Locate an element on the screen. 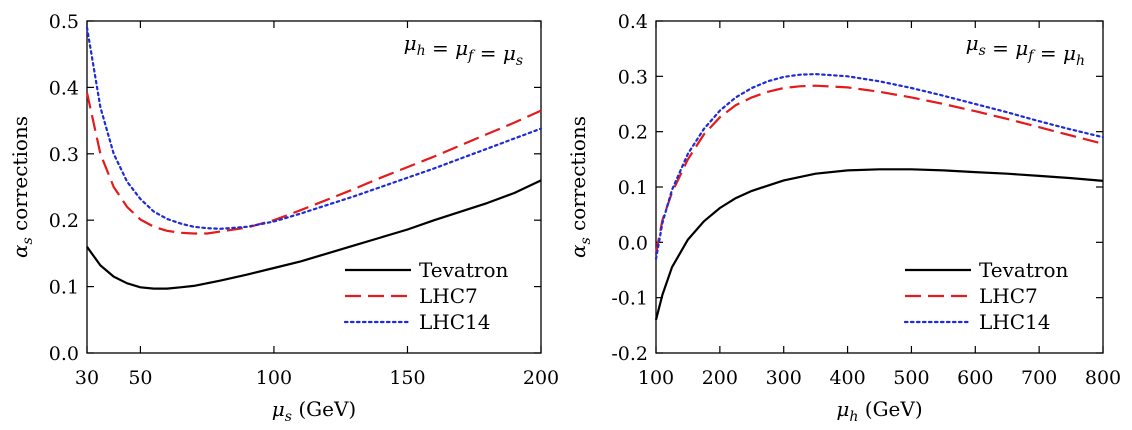 This screenshot has height=430, width=1132. x-tick-label: 800 is located at coordinates (1103, 378).